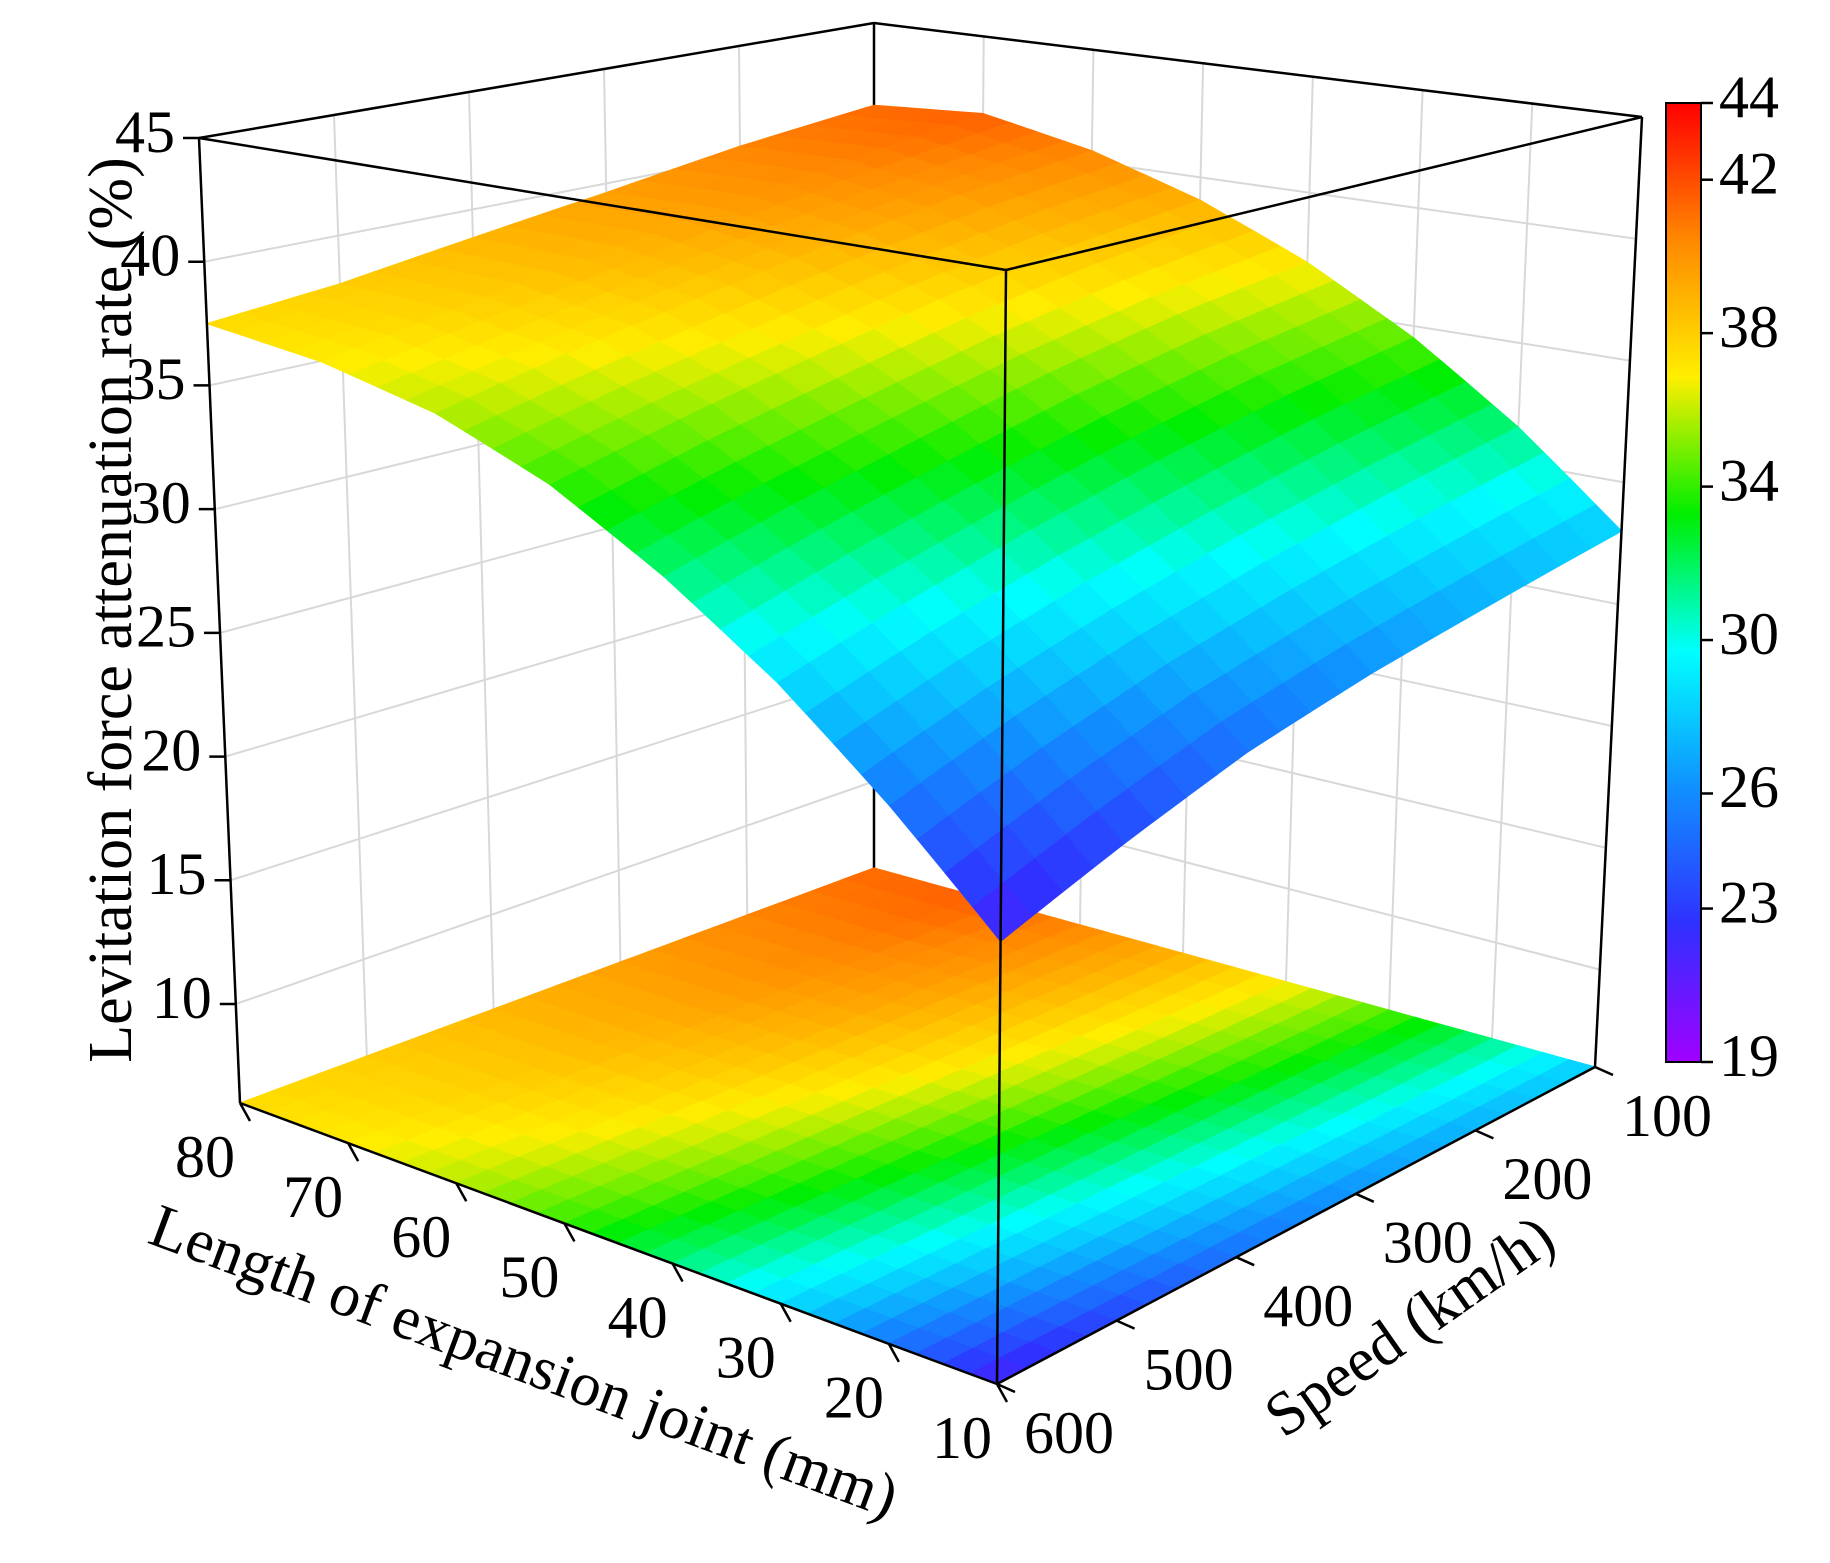 The image size is (1830, 1563). I want to click on y-tick-label: 500, so click(1189, 1369).